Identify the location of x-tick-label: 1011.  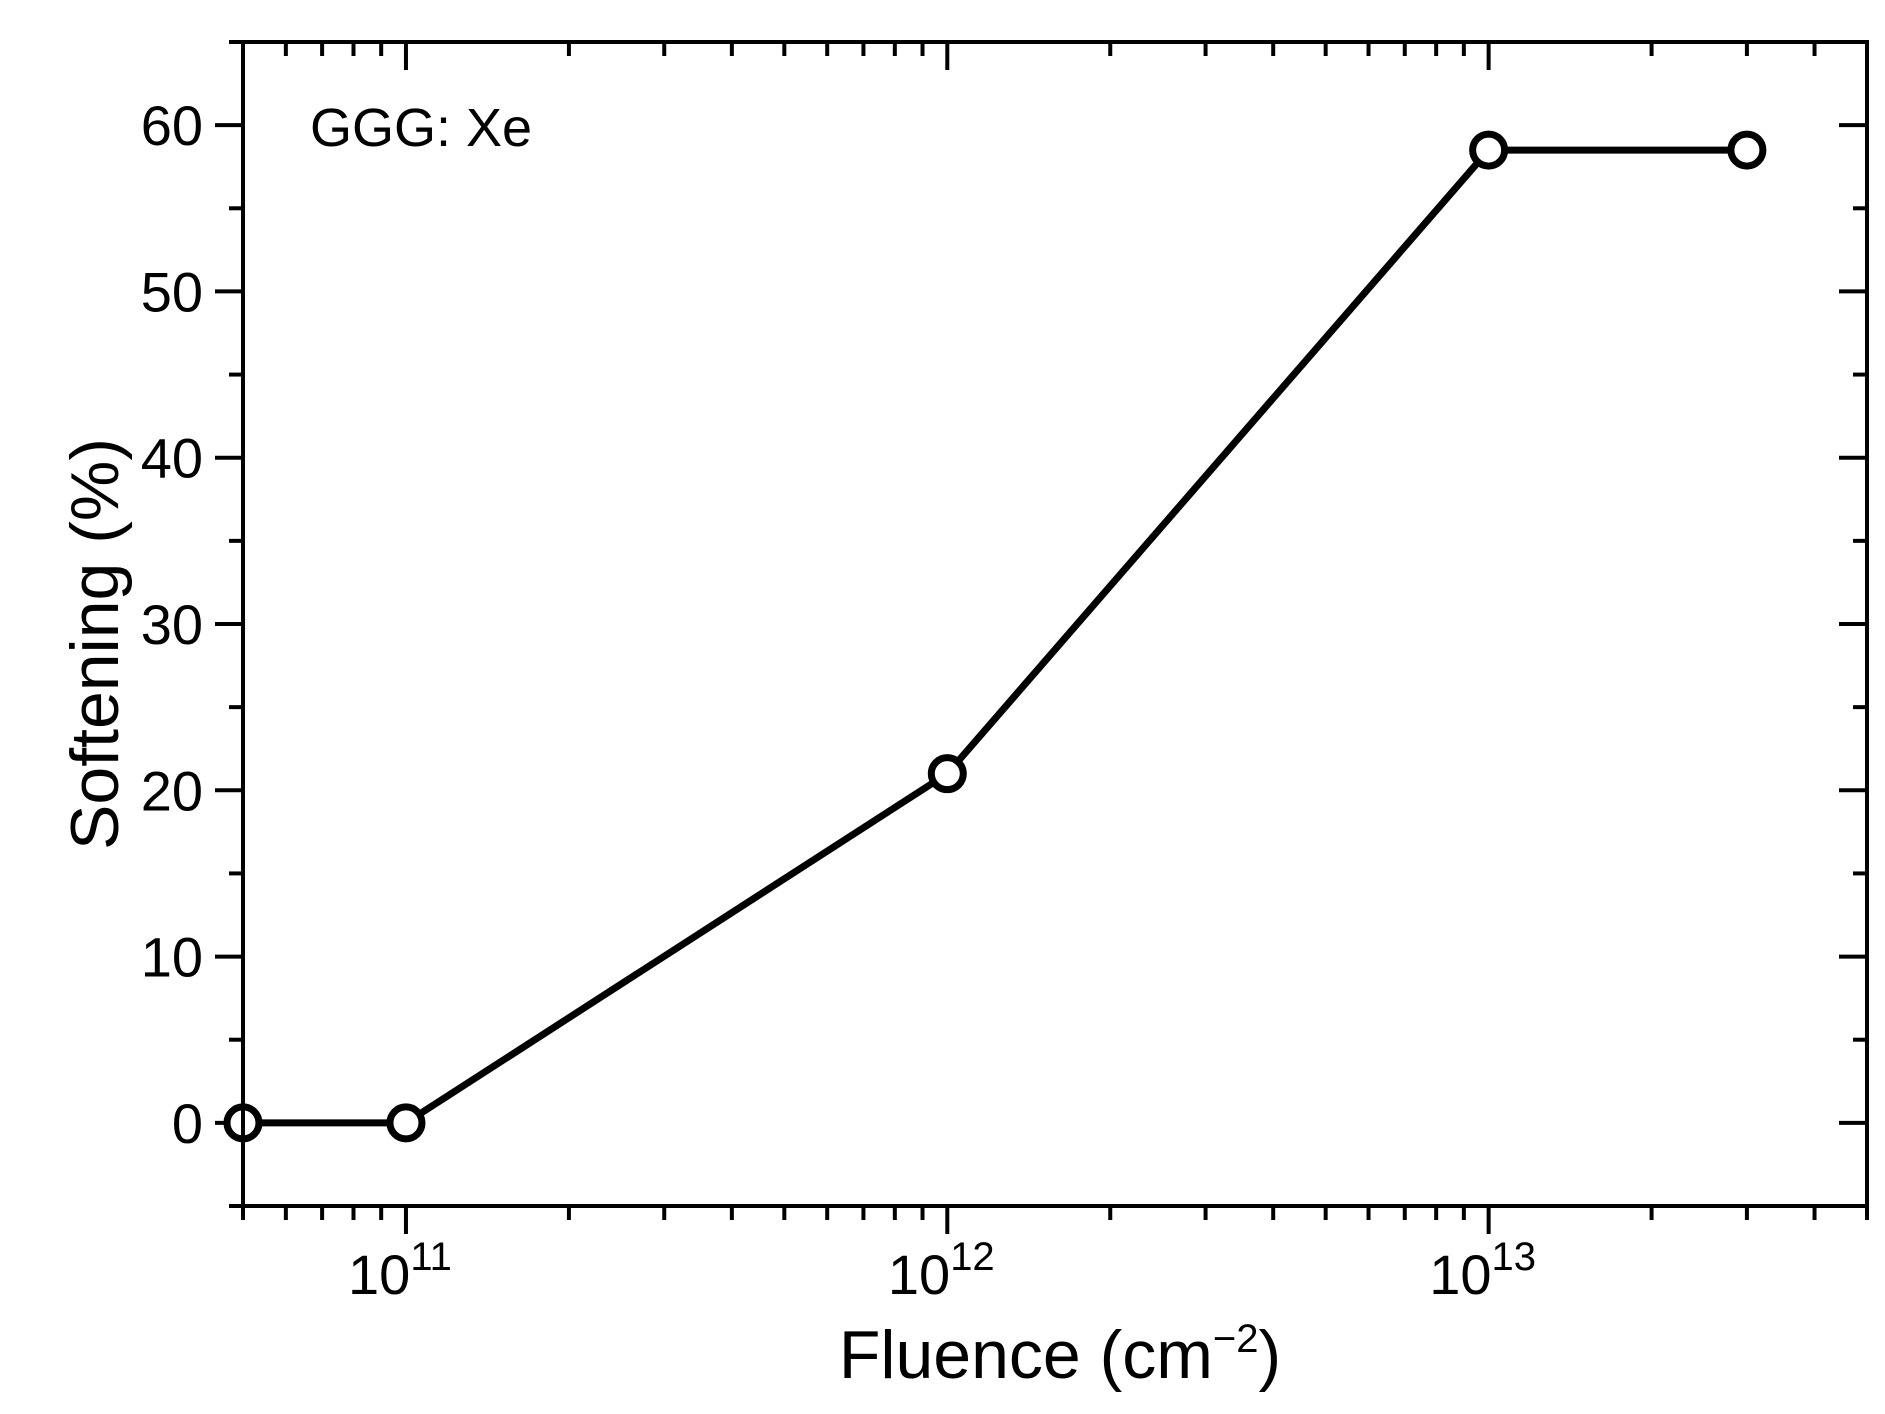
(400, 1270).